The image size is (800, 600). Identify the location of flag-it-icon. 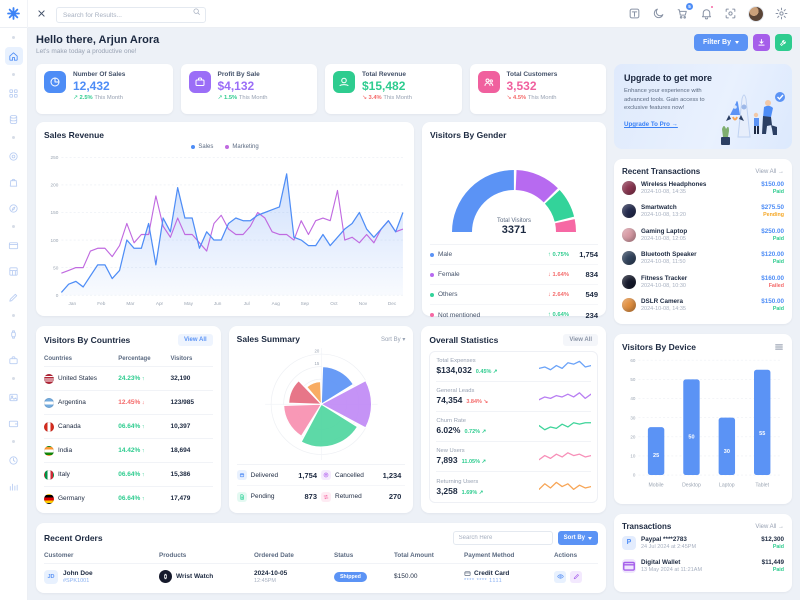
(49, 474).